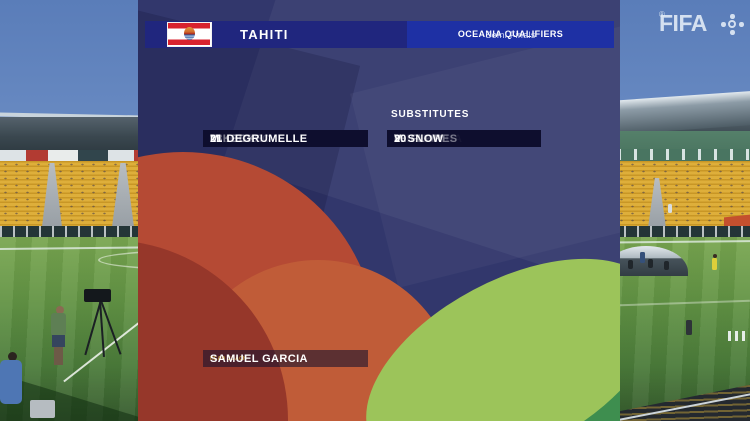 Image resolution: width=750 pixels, height=421 pixels. I want to click on camera-operator-legs, so click(58, 356).